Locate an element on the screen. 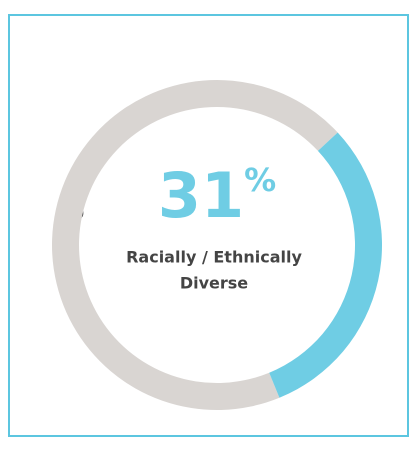  center-value: 31 is located at coordinates (201, 195).